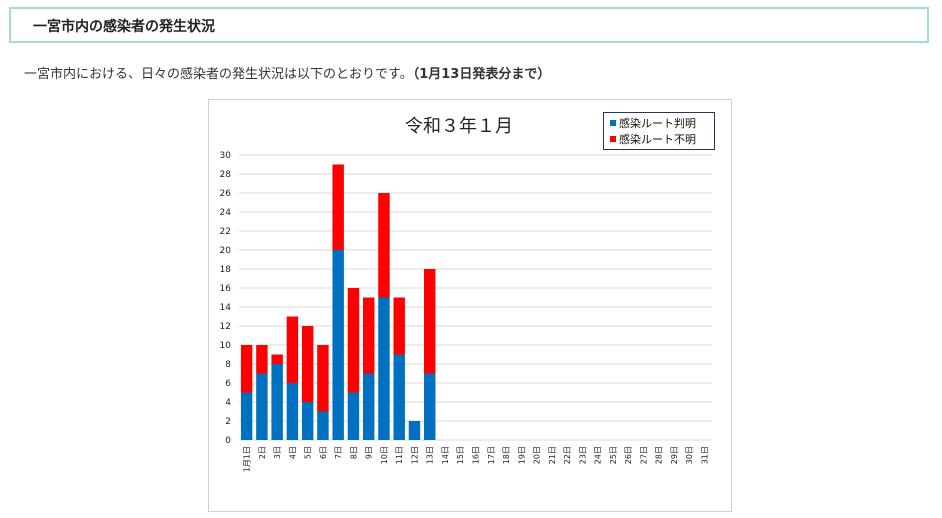 The width and height of the screenshot is (942, 518). I want to click on x-tick-label: 18日, so click(506, 455).